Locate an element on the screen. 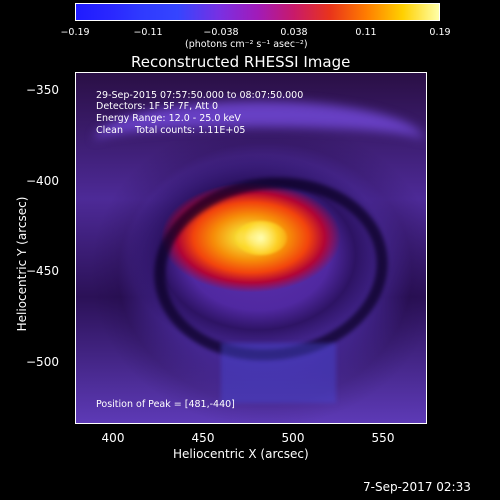 The image size is (500, 500). plot-timestamp: 7-Sep-2017 02:33 is located at coordinates (417, 487).